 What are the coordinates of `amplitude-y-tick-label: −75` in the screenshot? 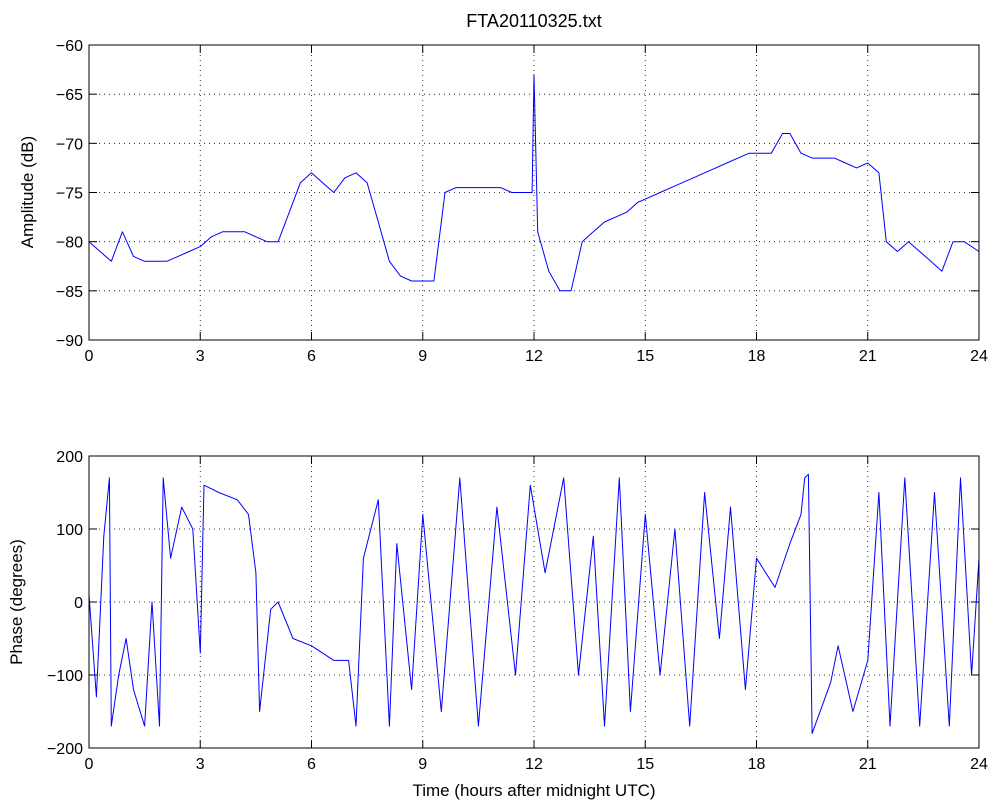 It's located at (69, 194).